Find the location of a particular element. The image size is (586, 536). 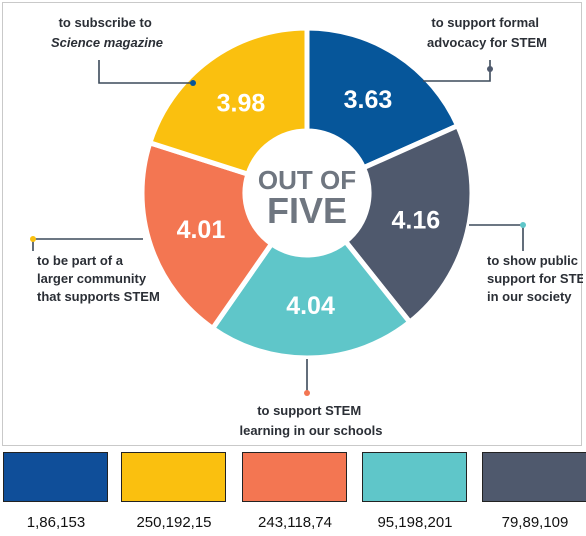

leader-community is located at coordinates (87, 244).